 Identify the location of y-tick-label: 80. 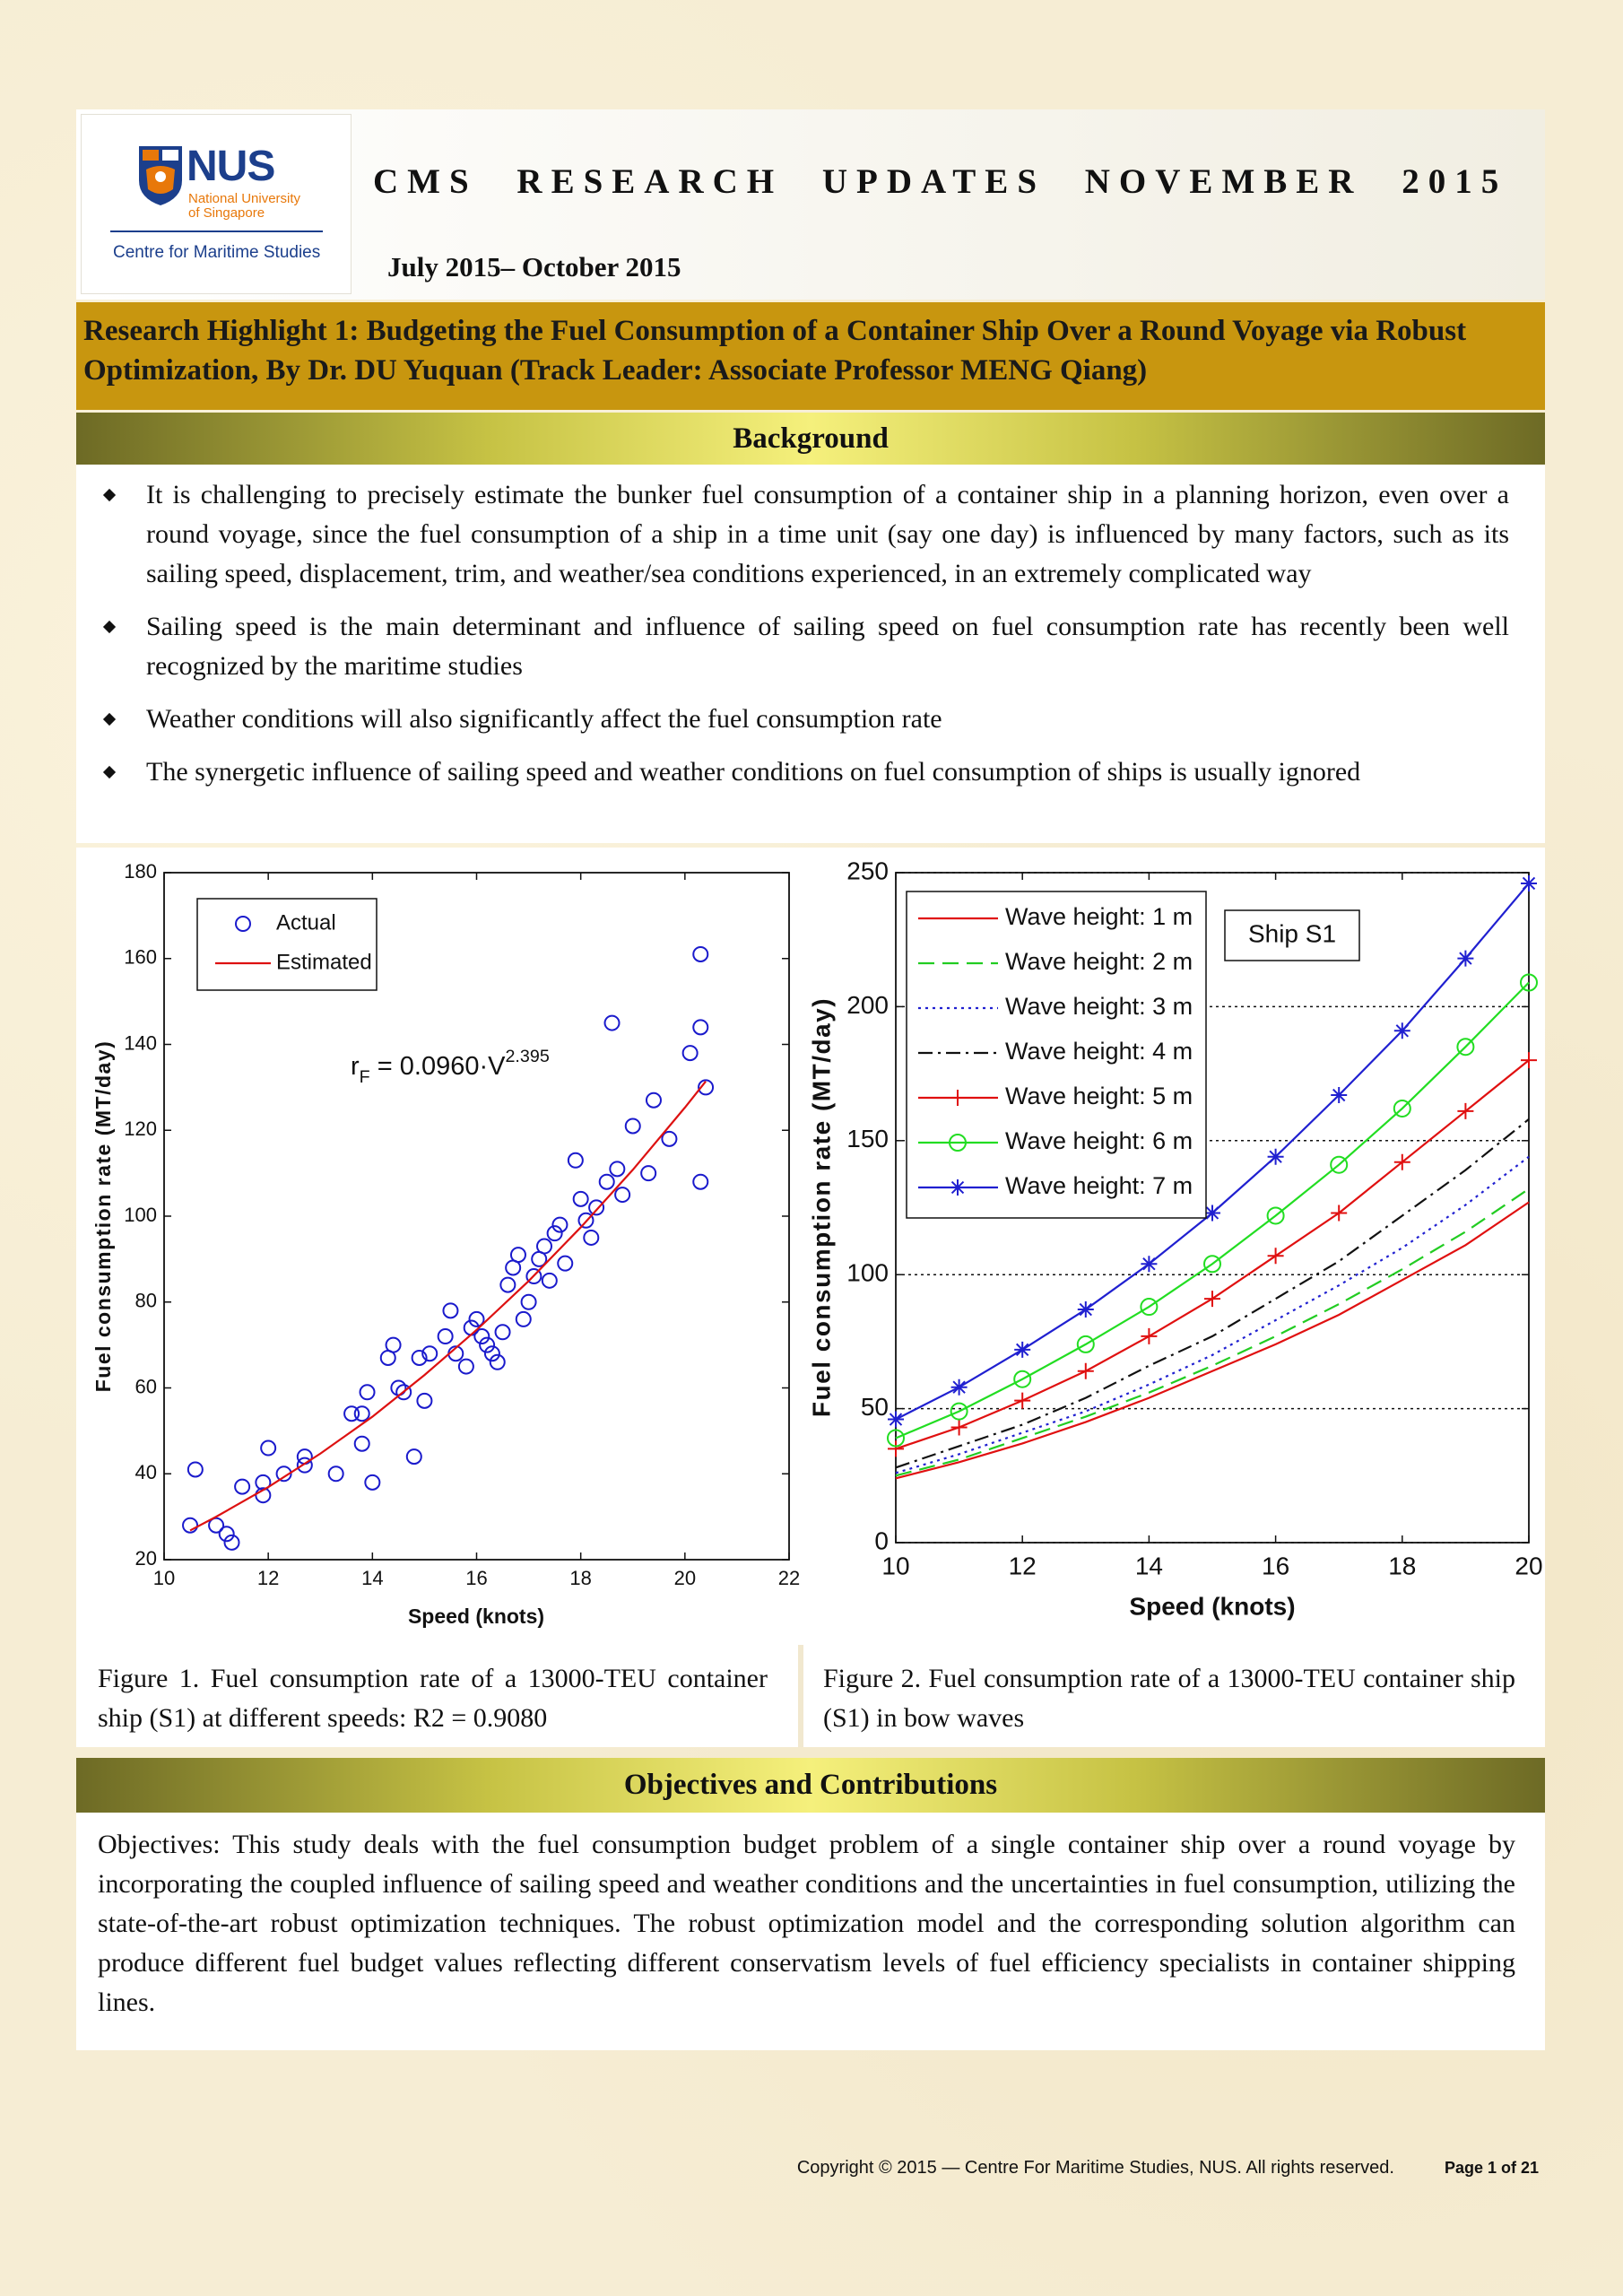
(146, 1301).